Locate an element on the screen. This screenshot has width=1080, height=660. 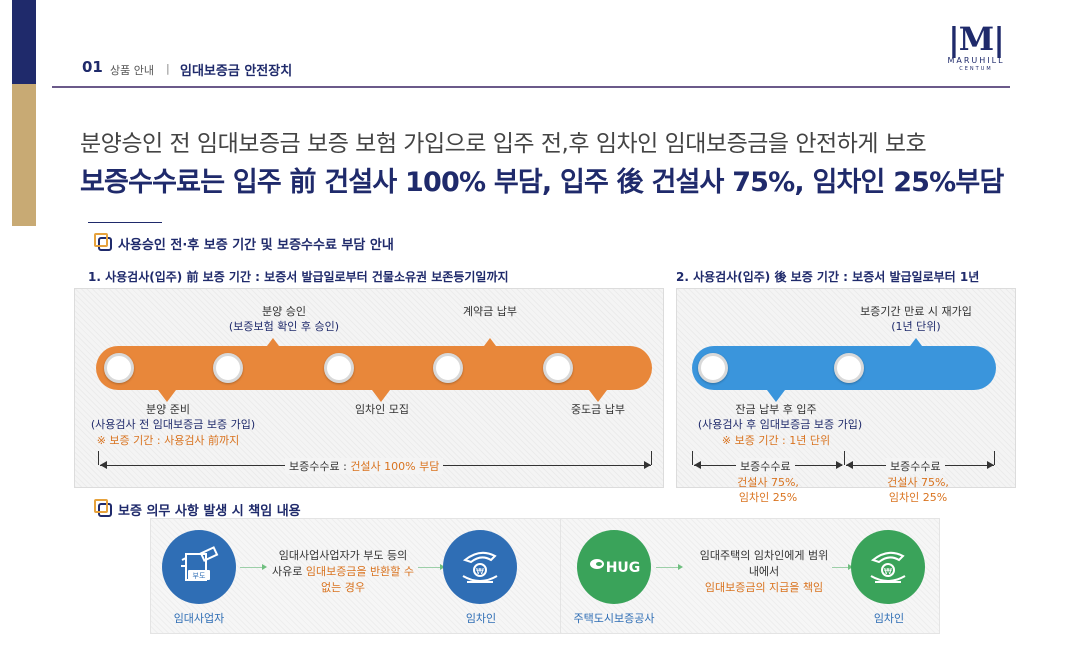
period-before-label: 1. 사용검사(입주) 前 보증 기간 : is located at coordinates (174, 277).